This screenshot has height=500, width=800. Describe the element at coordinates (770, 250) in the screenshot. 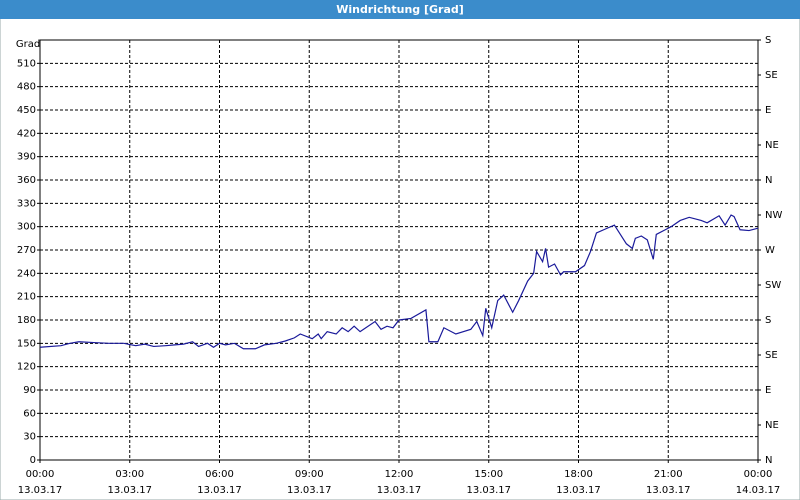

I see `y2-tick-label: W` at that location.